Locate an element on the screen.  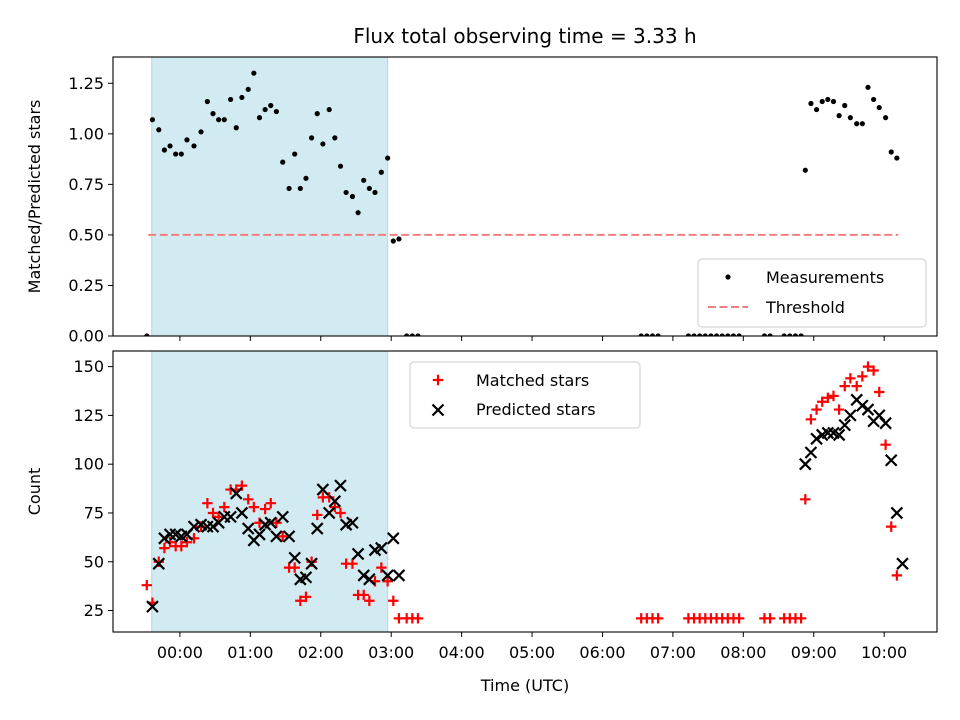
x-tick-label: 01:00 is located at coordinates (250, 652).